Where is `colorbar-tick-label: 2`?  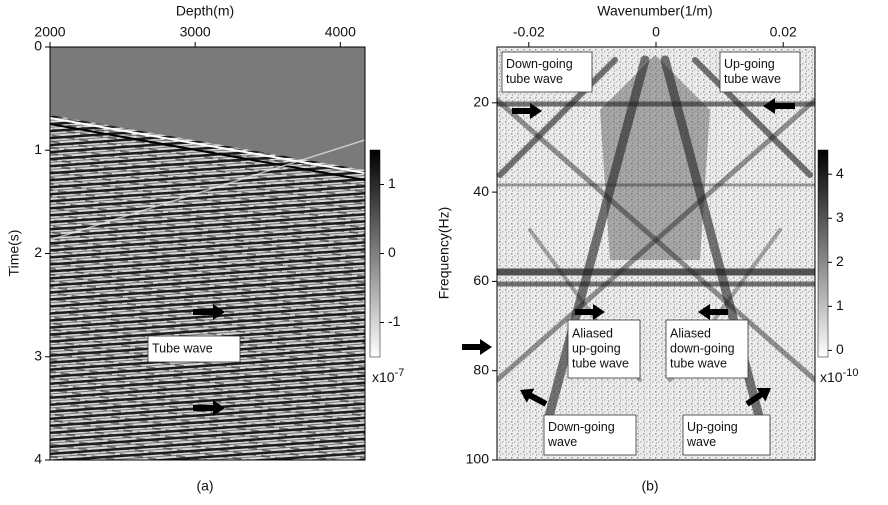
colorbar-tick-label: 2 is located at coordinates (840, 261).